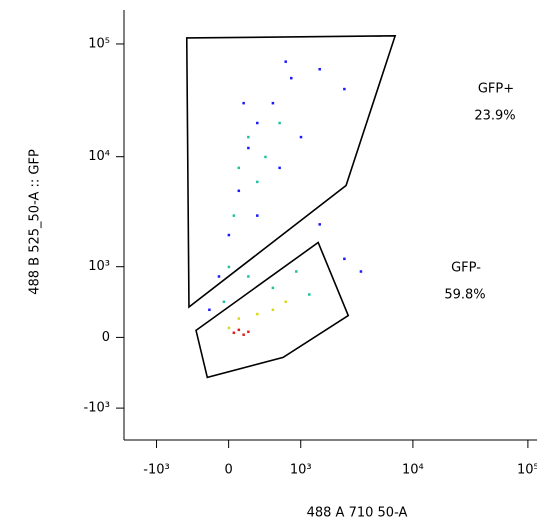  I want to click on y-tick-label: 0, so click(106, 337).